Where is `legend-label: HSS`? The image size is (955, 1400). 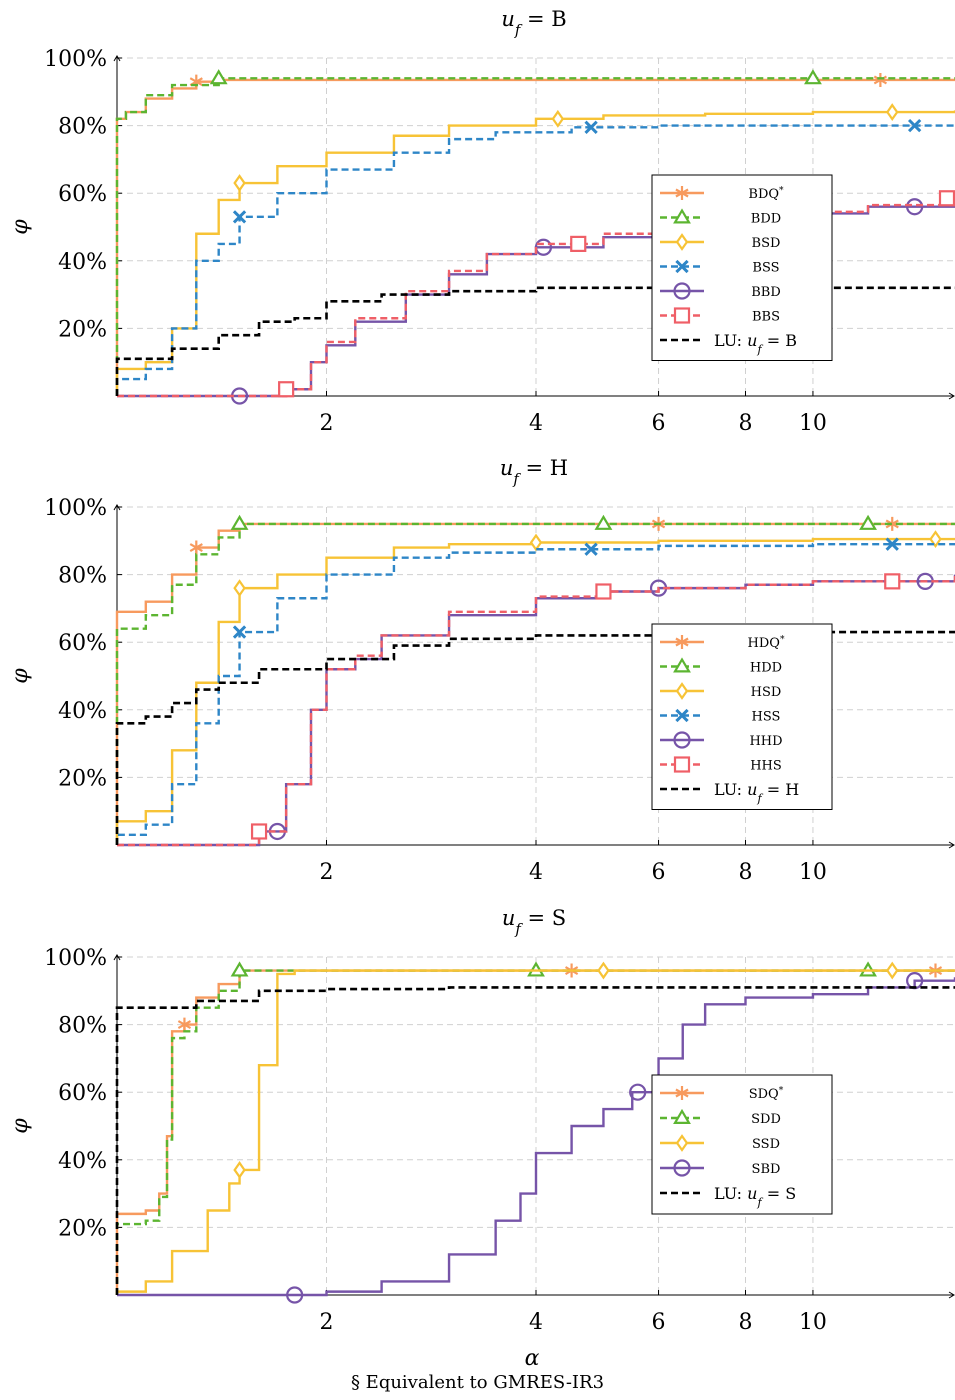
legend-label: HSS is located at coordinates (766, 717).